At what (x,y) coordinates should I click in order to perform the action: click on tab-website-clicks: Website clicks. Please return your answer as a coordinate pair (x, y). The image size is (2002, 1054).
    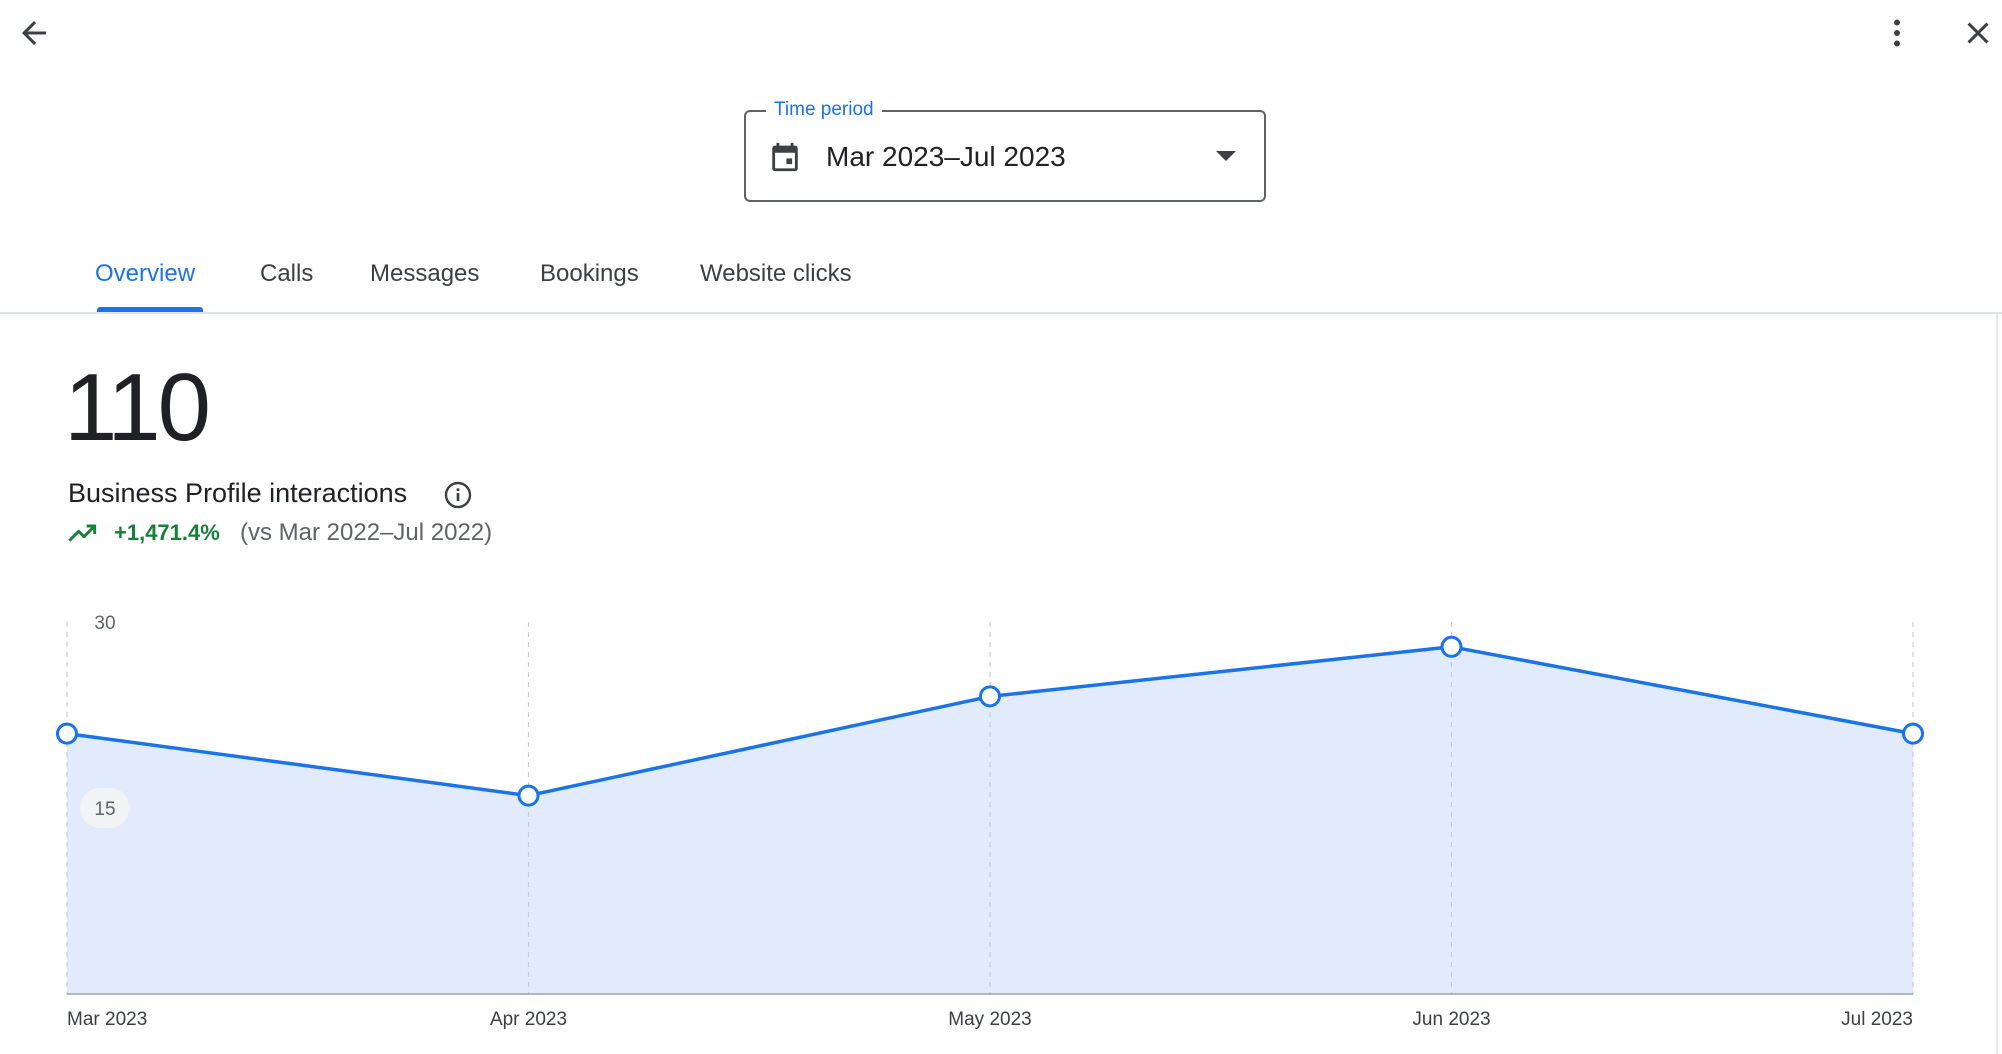
    Looking at the image, I should click on (776, 273).